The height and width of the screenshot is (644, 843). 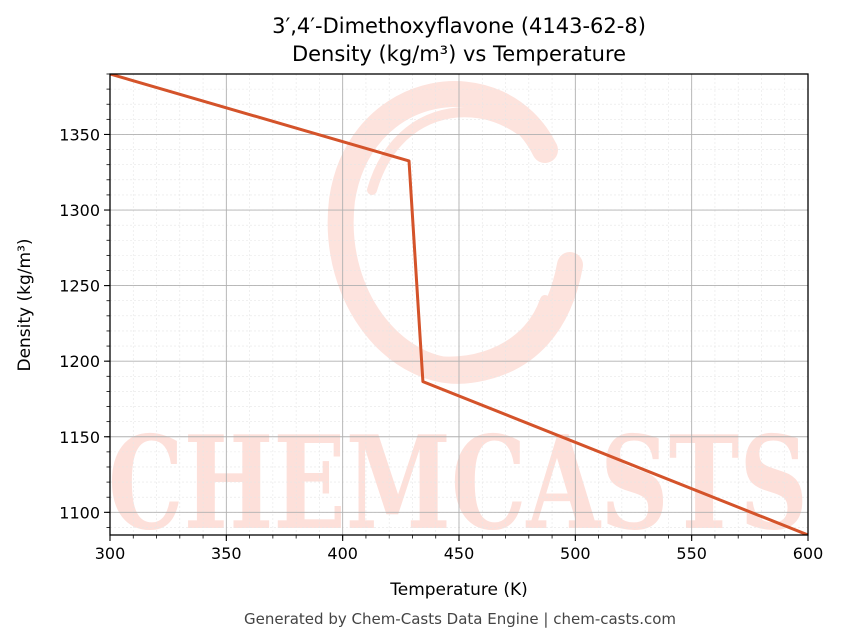 What do you see at coordinates (25, 304) in the screenshot?
I see `y-axis-label: Density (kg/m³)` at bounding box center [25, 304].